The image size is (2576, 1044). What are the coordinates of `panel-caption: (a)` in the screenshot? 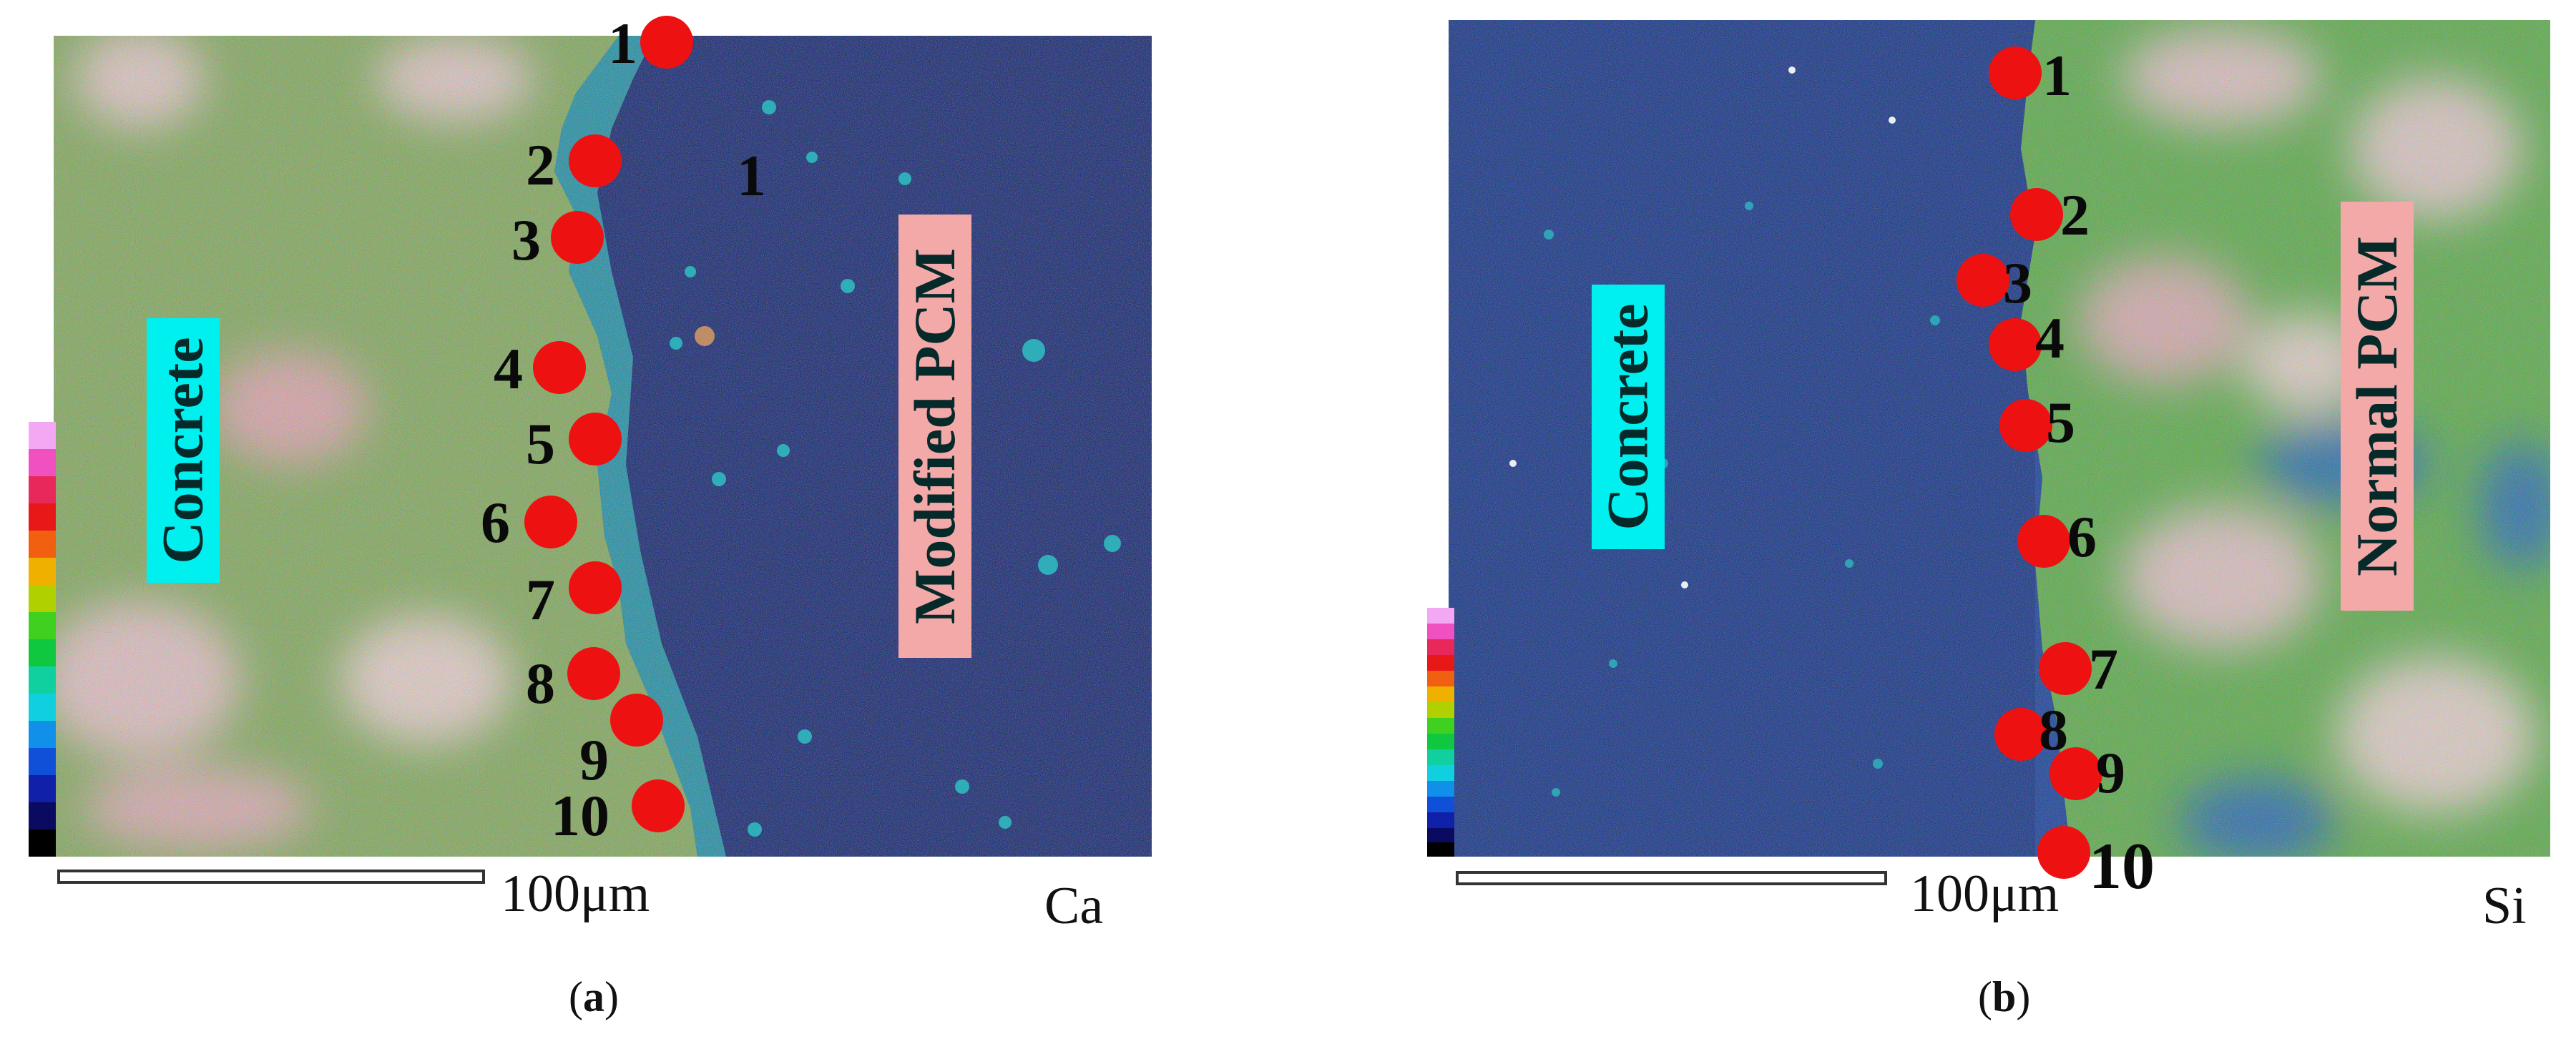 It's located at (594, 996).